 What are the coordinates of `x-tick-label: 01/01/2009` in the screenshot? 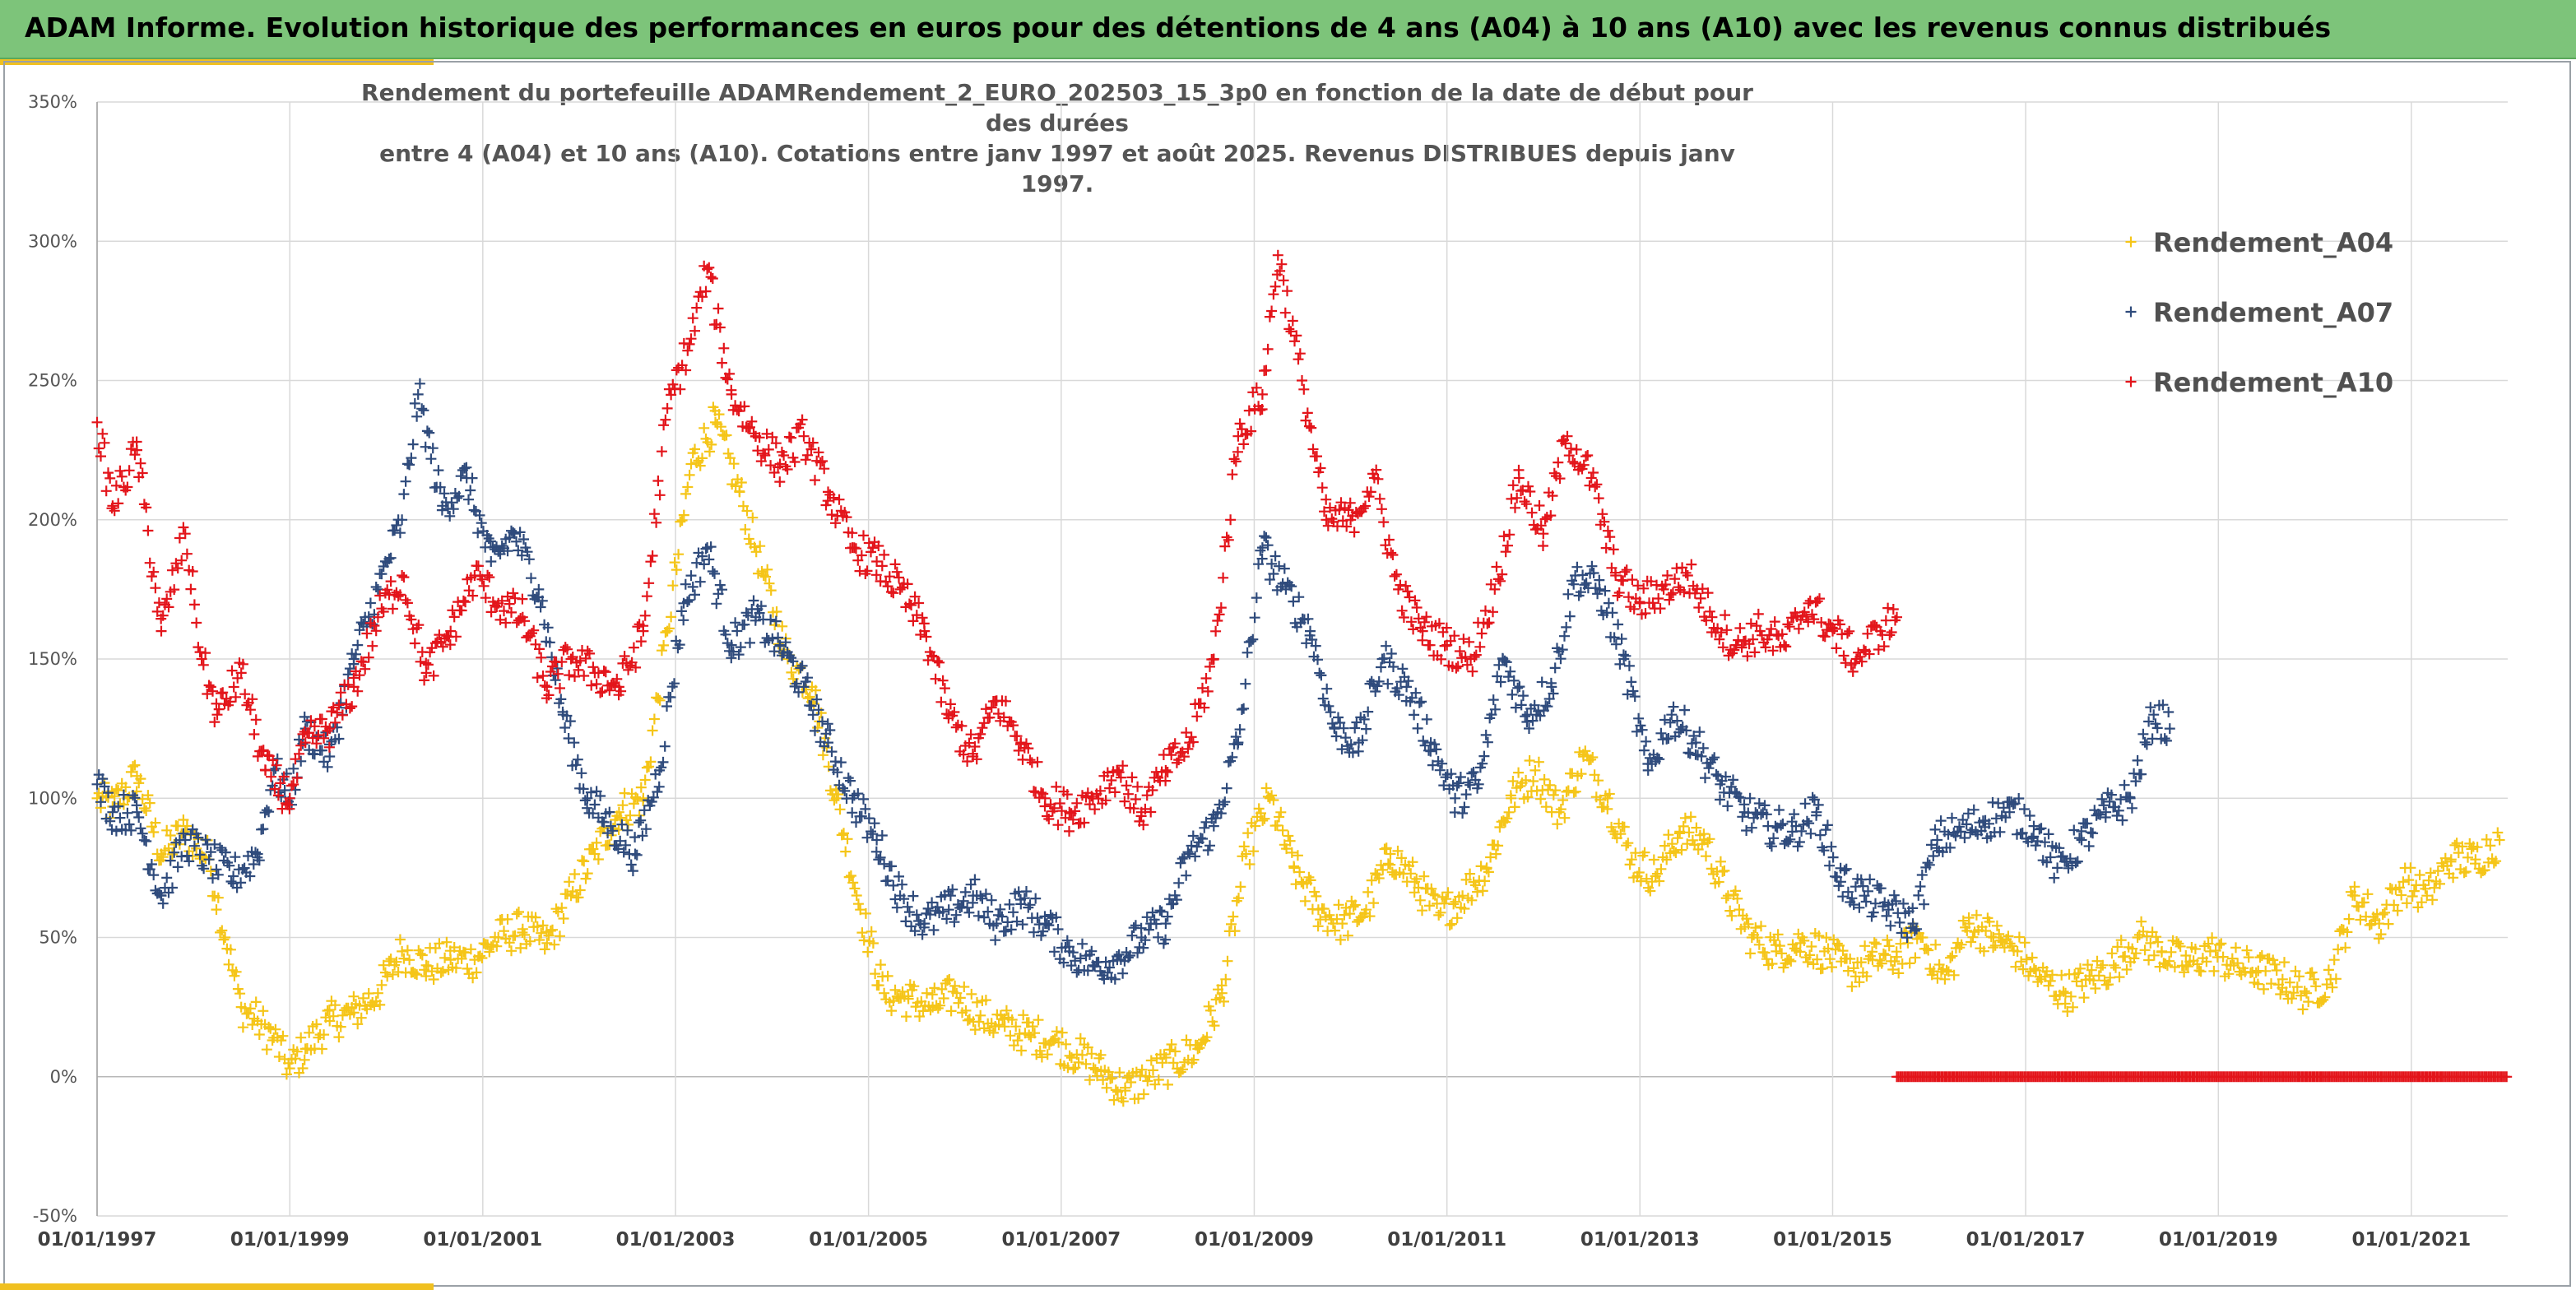 It's located at (1255, 1240).